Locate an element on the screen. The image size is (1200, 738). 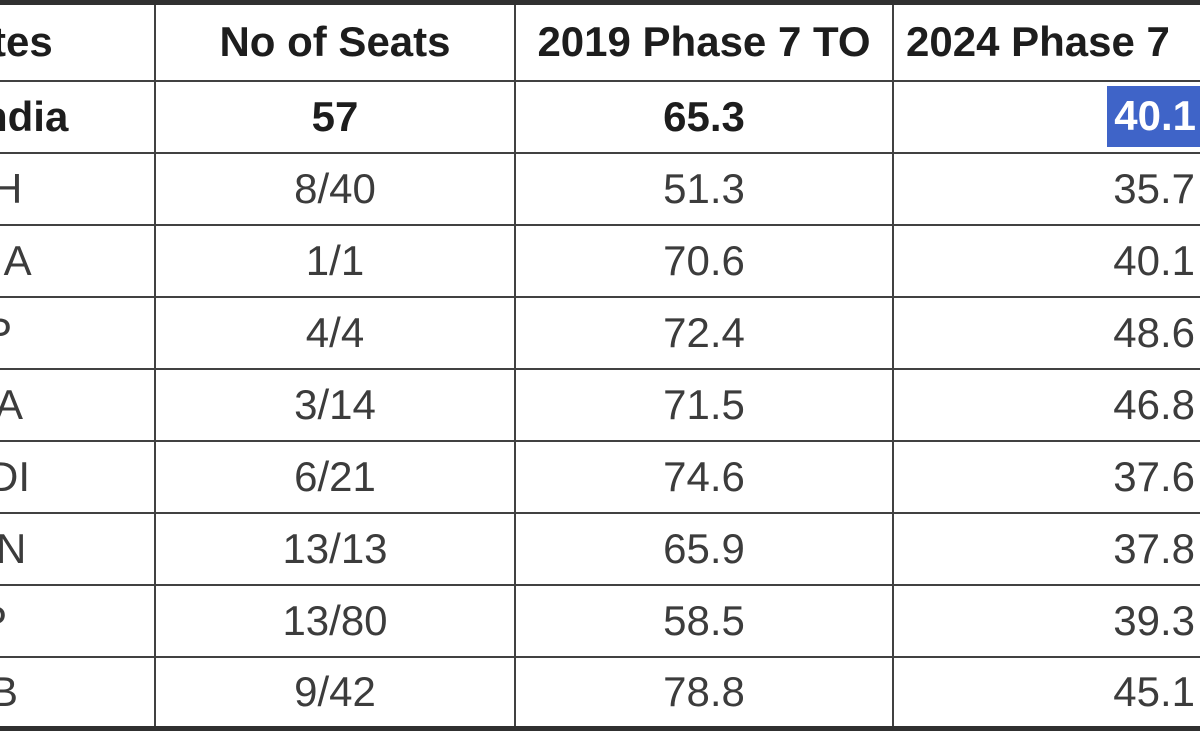
col-header-states-label: tes is located at coordinates (26, 42).